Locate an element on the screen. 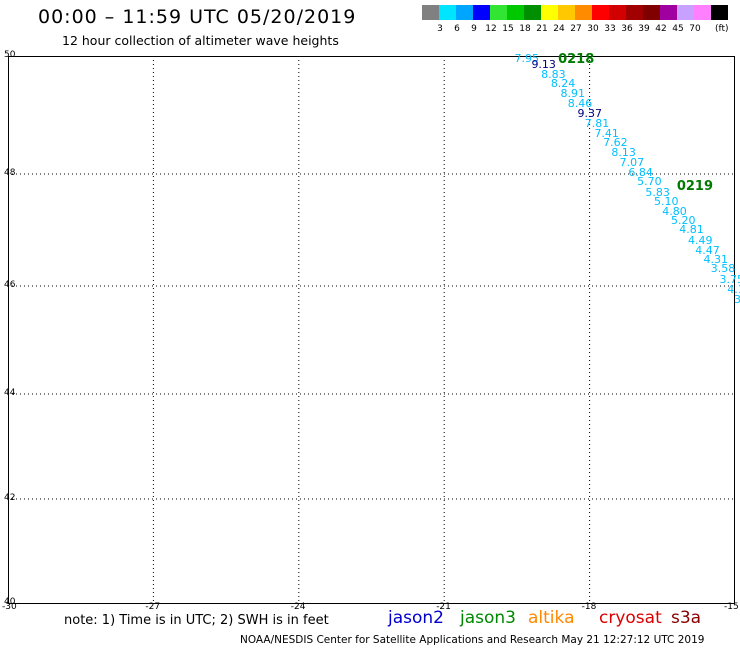 The width and height of the screenshot is (740, 650). scale-label: 39 is located at coordinates (644, 29).